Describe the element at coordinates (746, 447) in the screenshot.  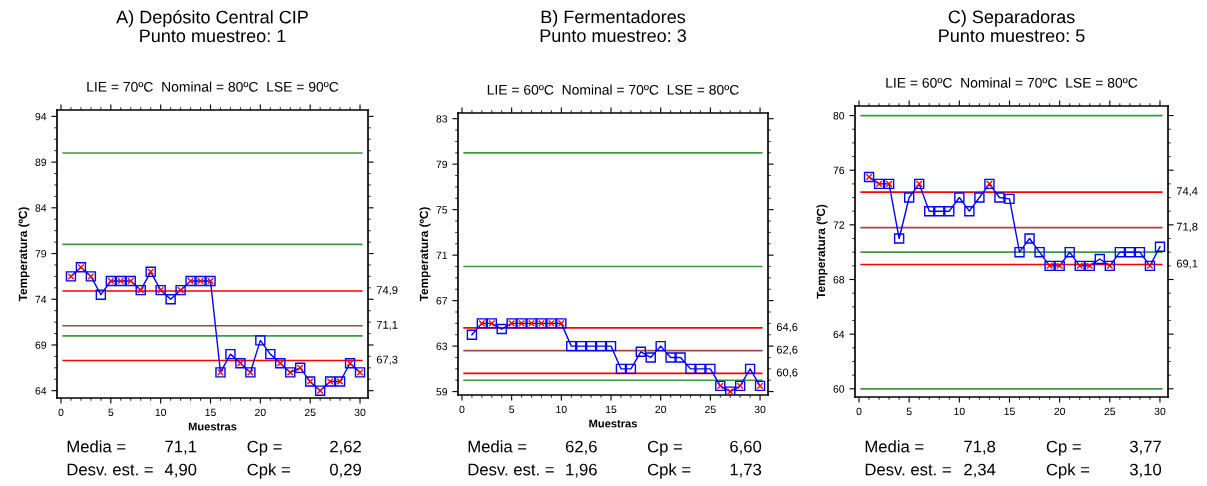
I see `text: 6,60` at that location.